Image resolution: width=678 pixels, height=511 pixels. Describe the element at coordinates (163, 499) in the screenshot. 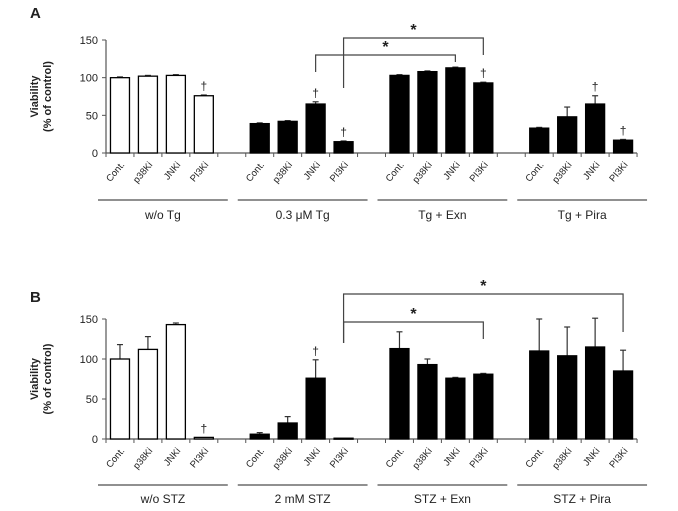

I see `group-label: w/o STZ` at that location.